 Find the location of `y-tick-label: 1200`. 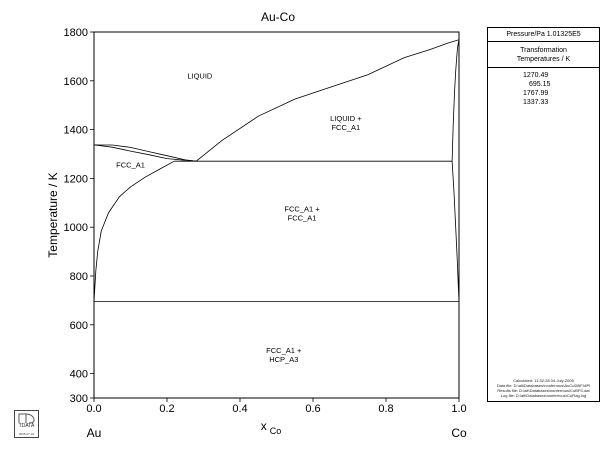

y-tick-label: 1200 is located at coordinates (76, 179).